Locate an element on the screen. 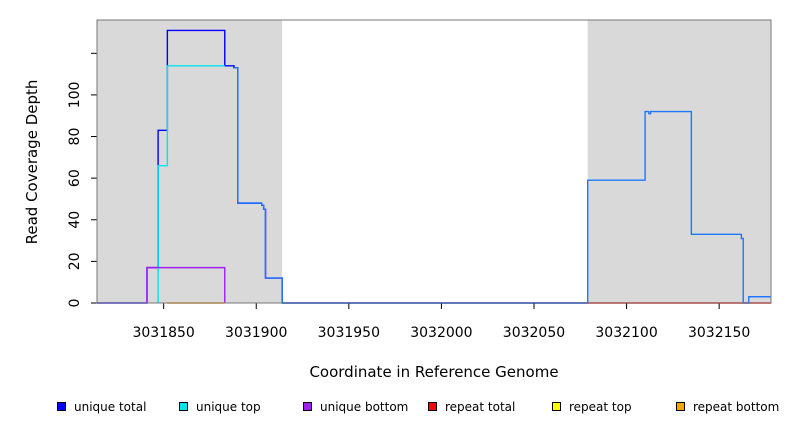 The width and height of the screenshot is (792, 432). legend-item-unique-top: unique top is located at coordinates (220, 409).